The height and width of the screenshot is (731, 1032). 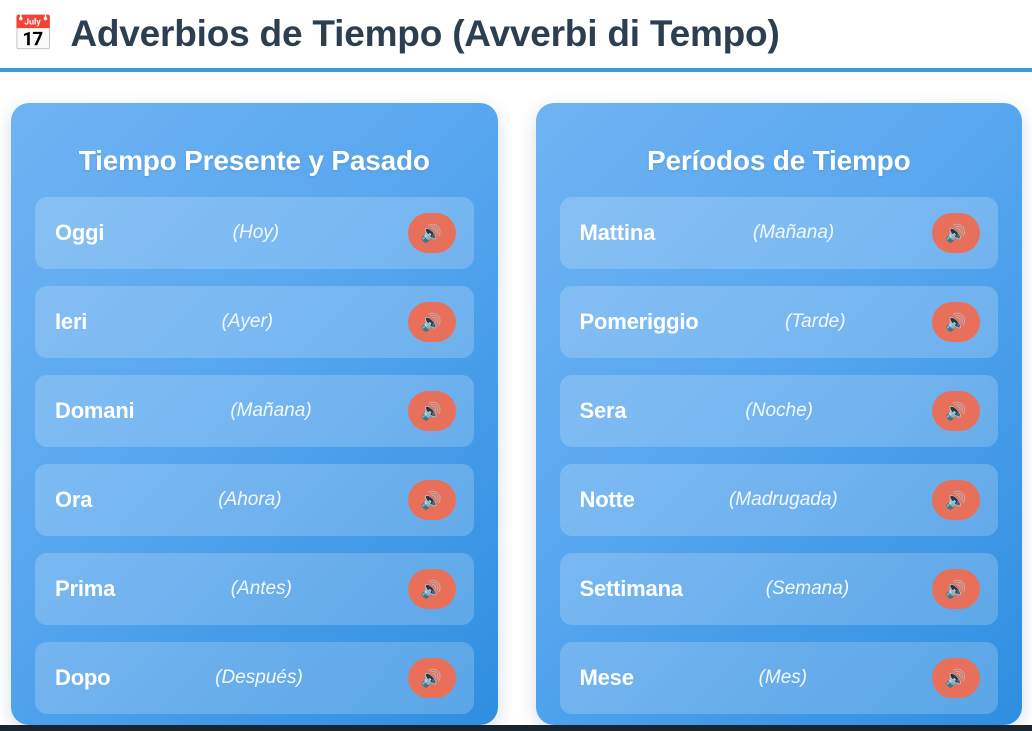 I want to click on word-italian: Prima, so click(x=85, y=588).